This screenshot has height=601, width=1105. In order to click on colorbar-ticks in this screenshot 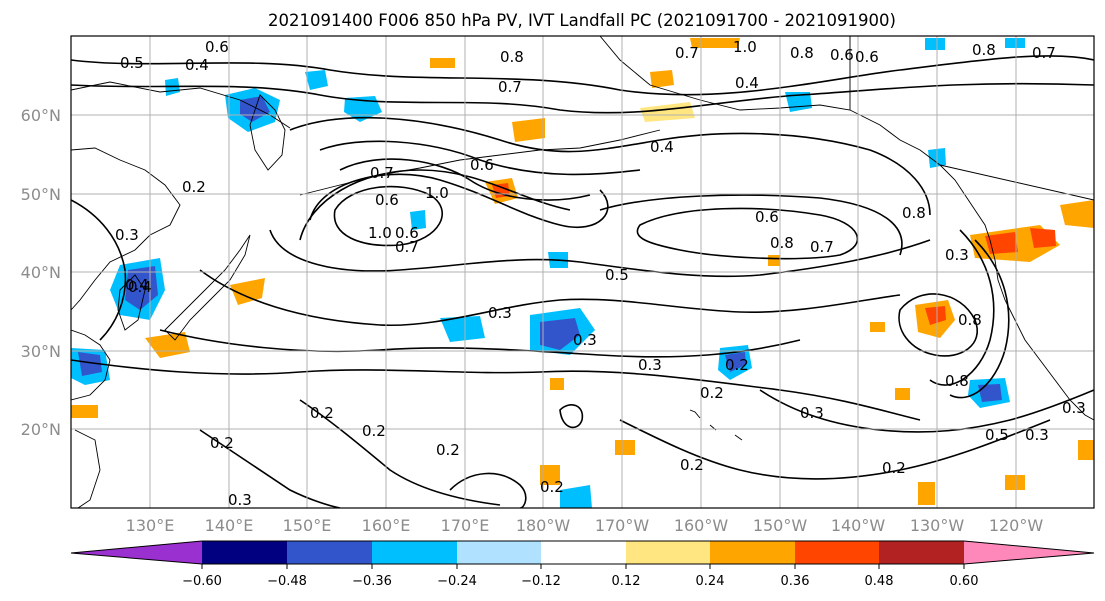, I will do `click(583, 566)`.